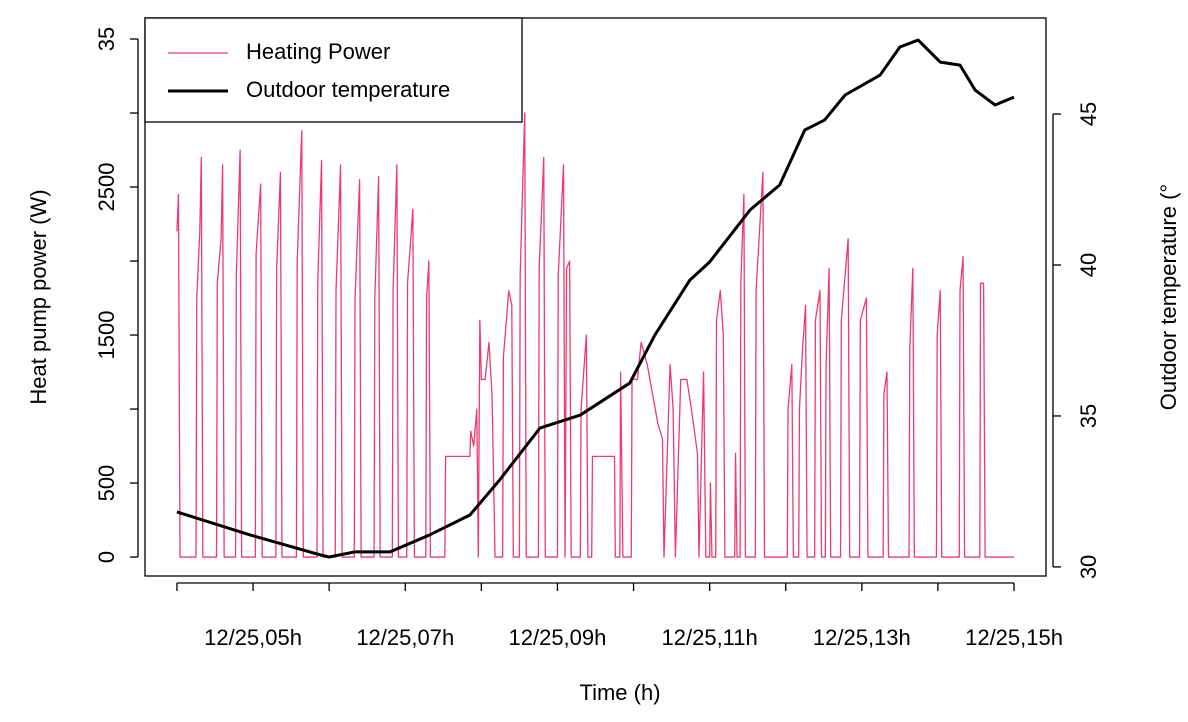  I want to click on y2-tick-label: 40, so click(1088, 265).